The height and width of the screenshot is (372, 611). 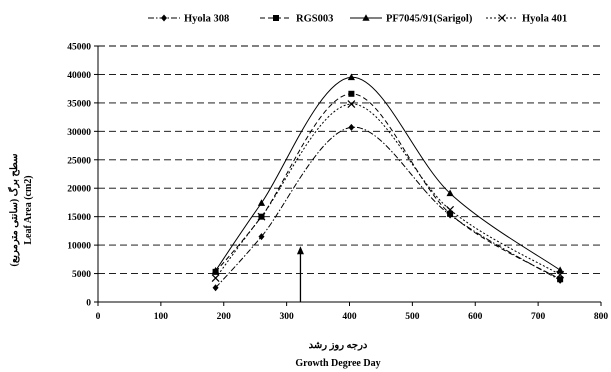 I want to click on legend-item-2: PF7045/91(Sarigol), so click(x=411, y=19).